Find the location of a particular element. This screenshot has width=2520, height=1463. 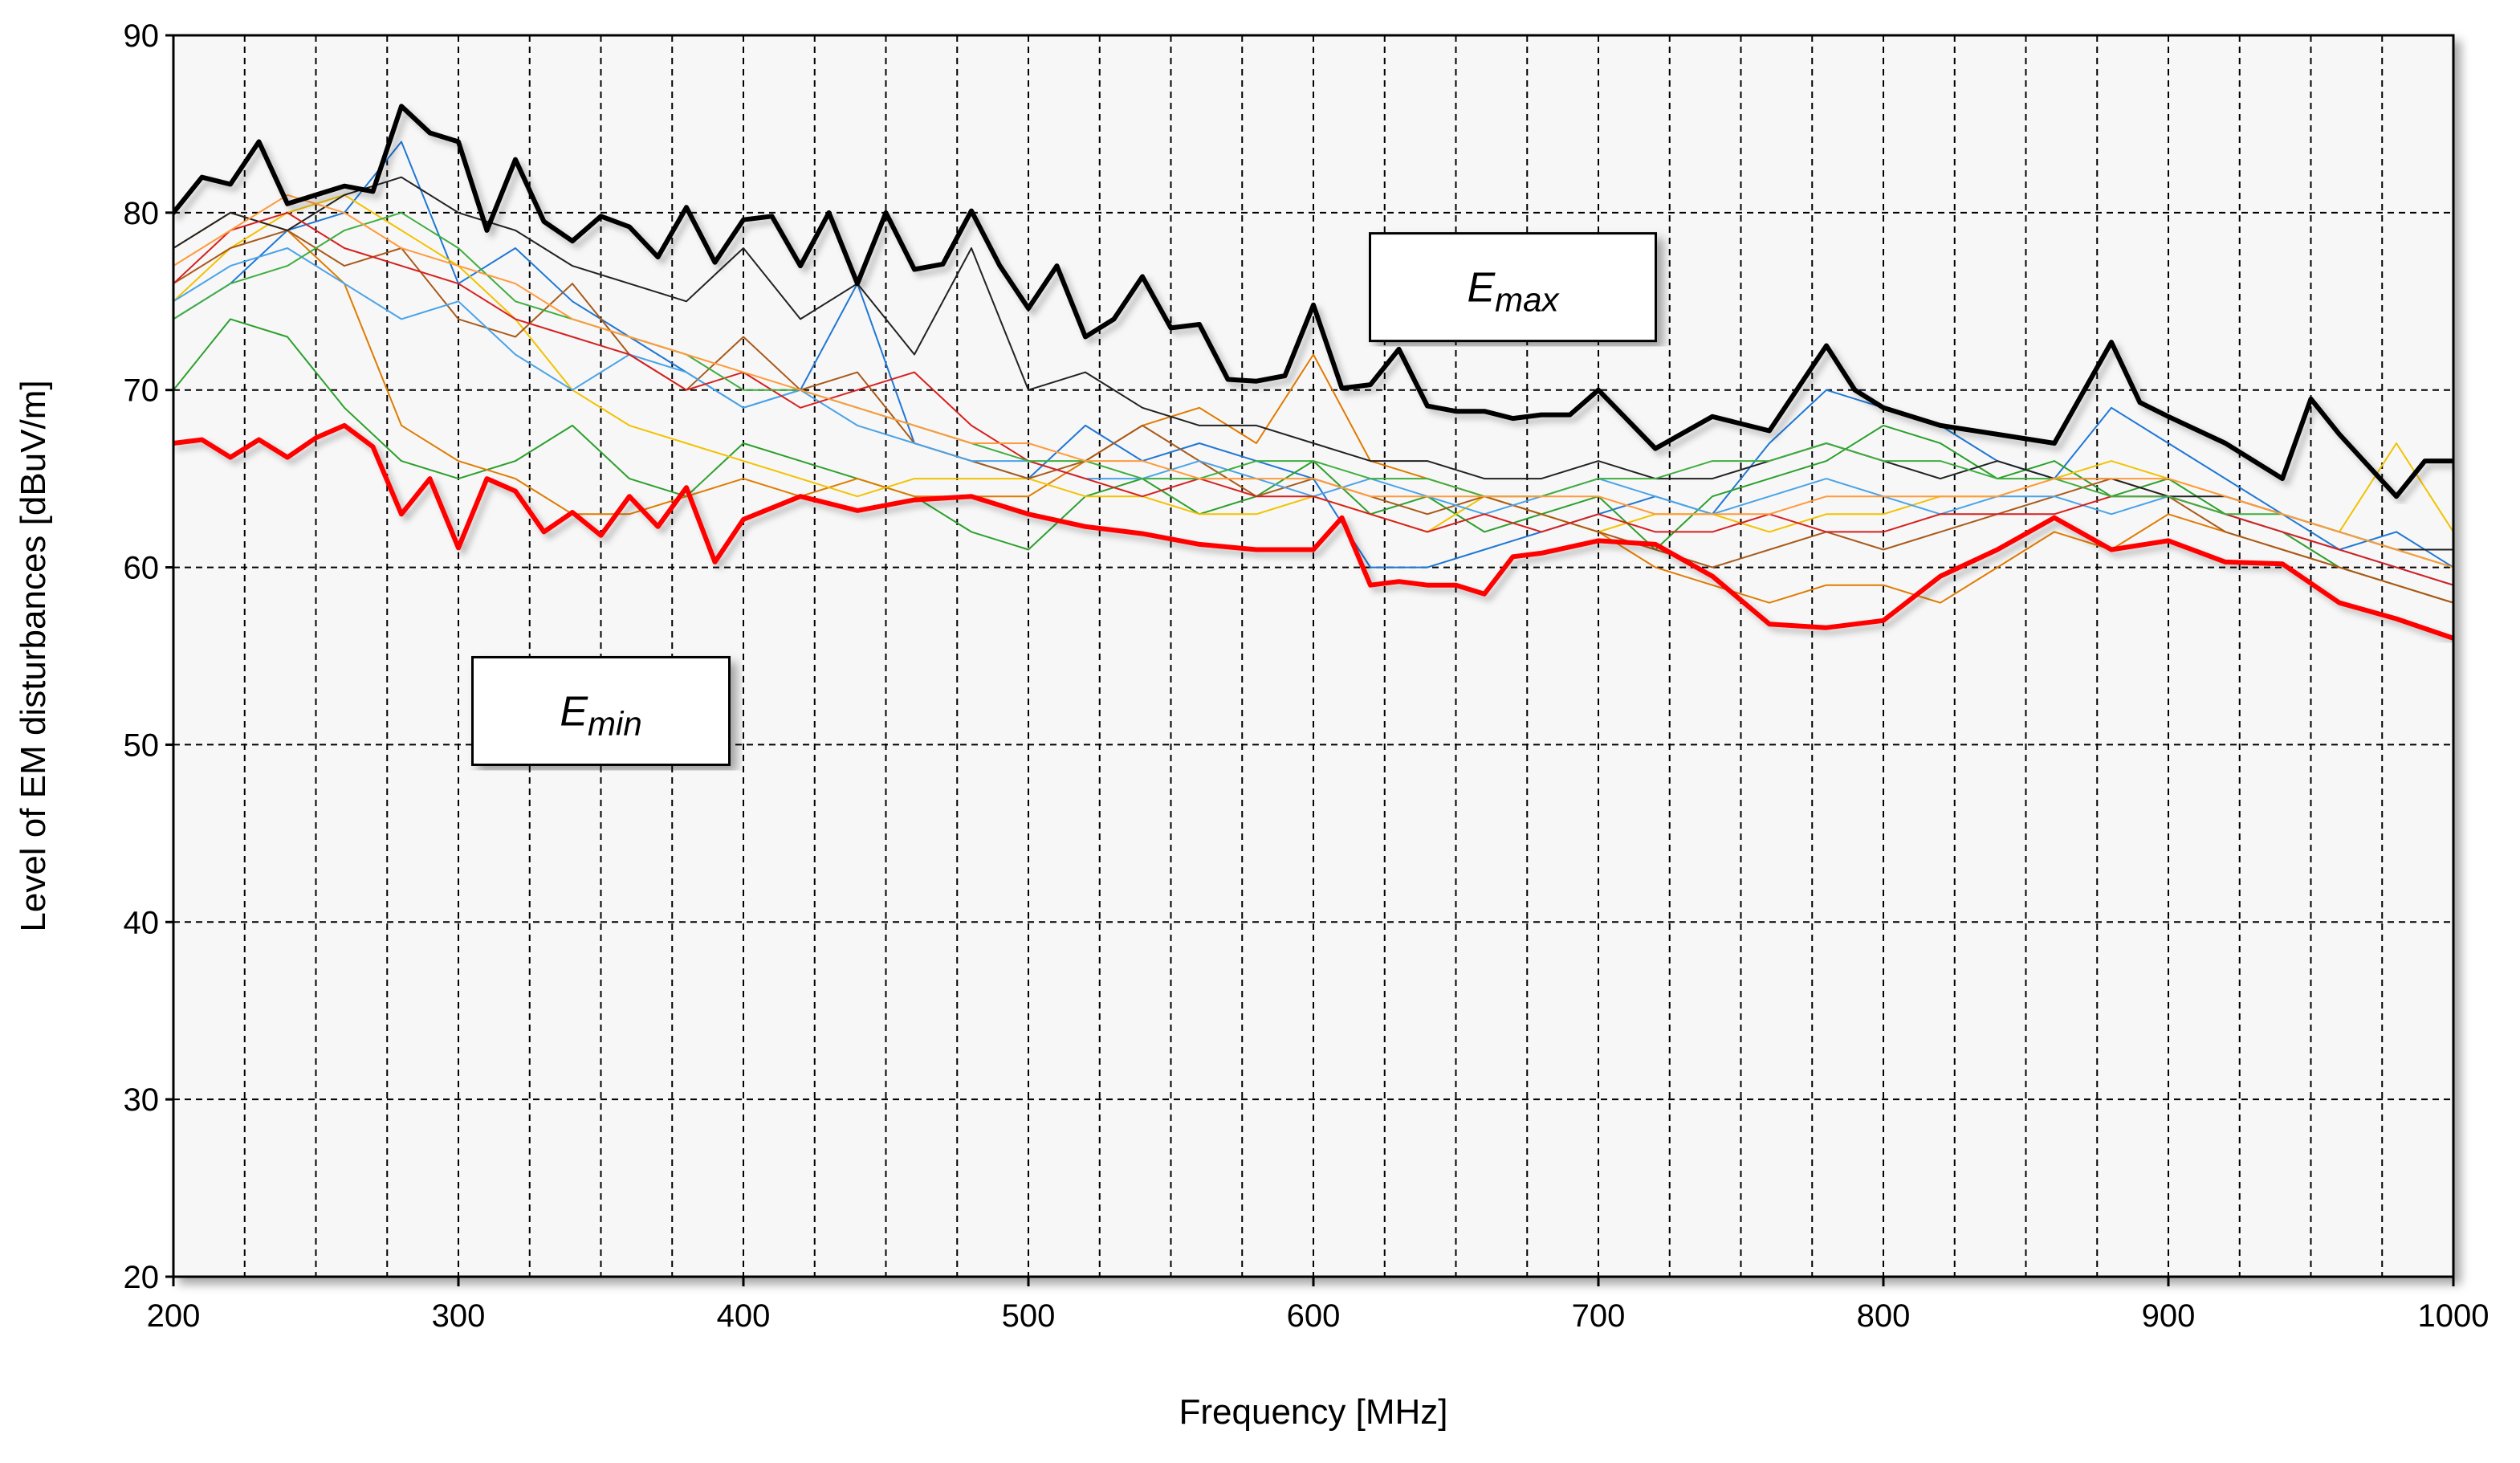

y-tick-labels: 20 30 40 50 60 70 80 90 is located at coordinates (148, 656).